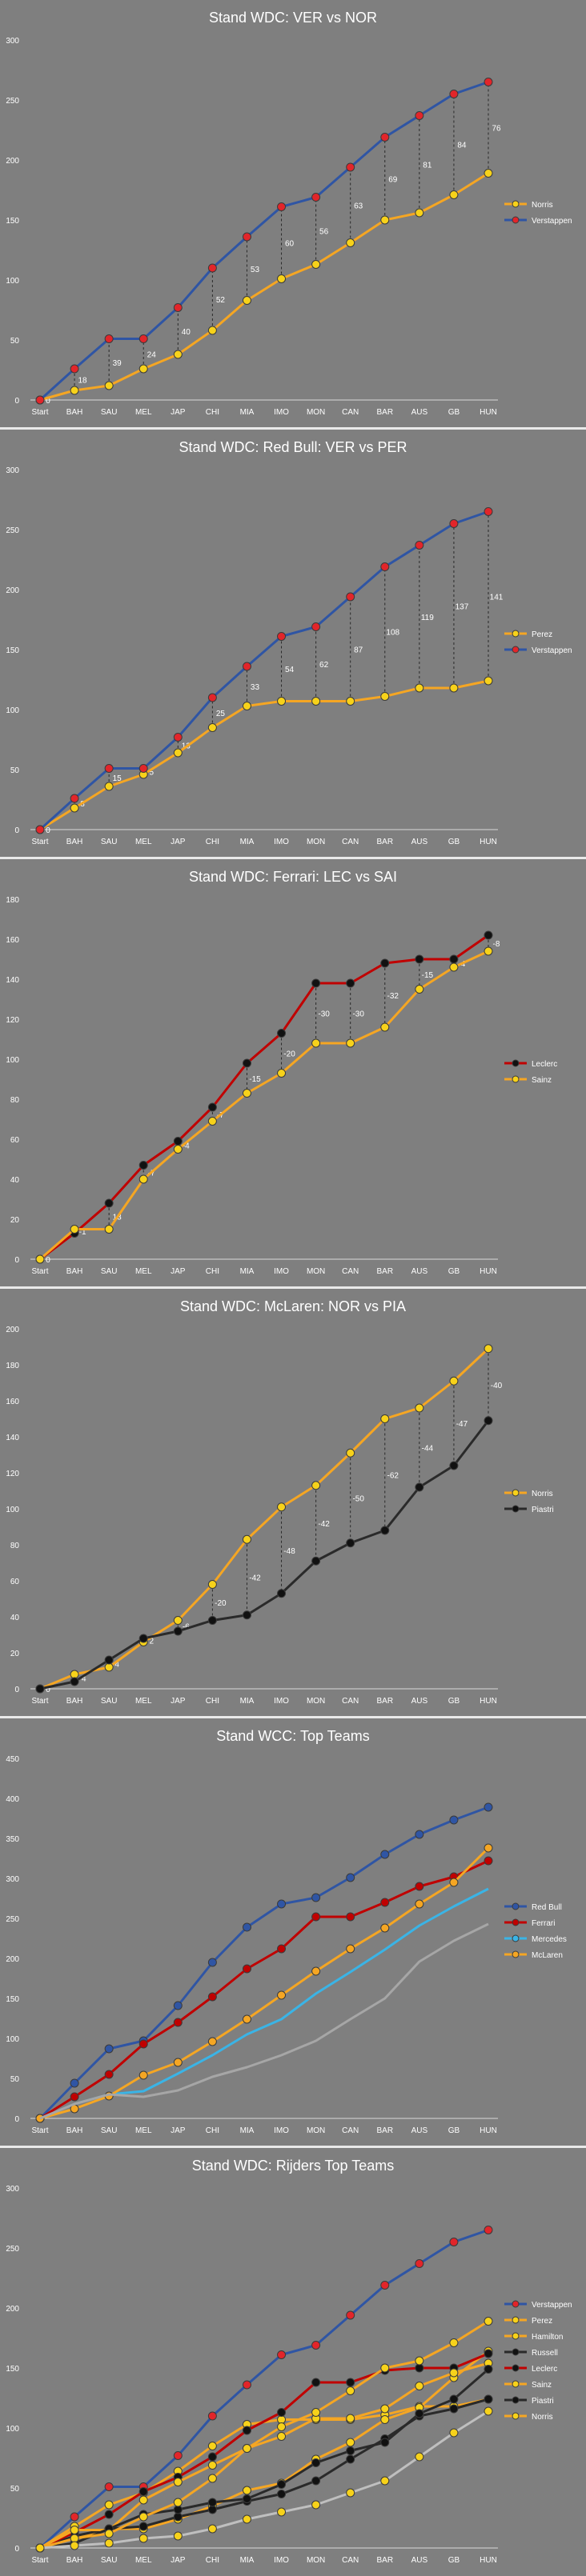 The width and height of the screenshot is (586, 2576). What do you see at coordinates (143, 1701) in the screenshot?
I see `x-tick-label: MEL` at bounding box center [143, 1701].